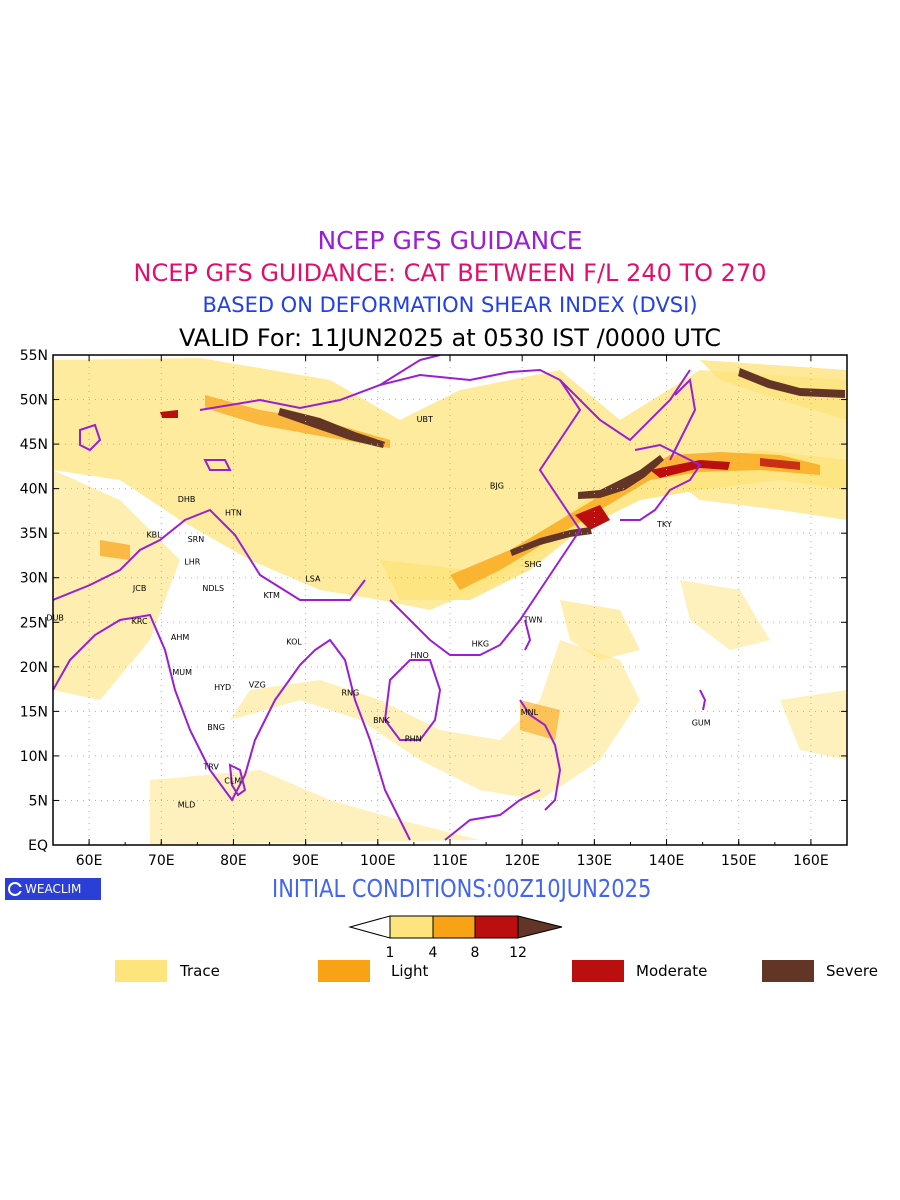  I want to click on colorbar-tick: 4, so click(433, 953).